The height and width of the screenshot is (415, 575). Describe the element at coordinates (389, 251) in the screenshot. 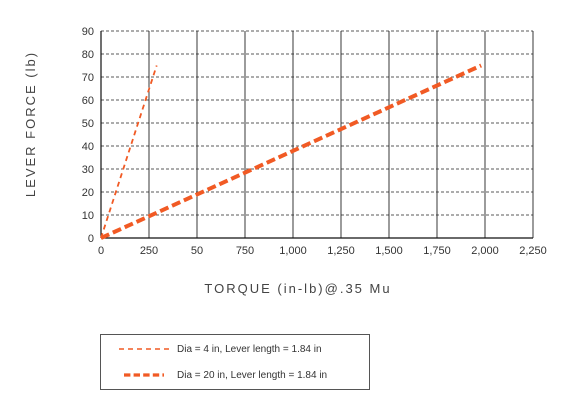

I see `x-tick-label: 1,500` at that location.